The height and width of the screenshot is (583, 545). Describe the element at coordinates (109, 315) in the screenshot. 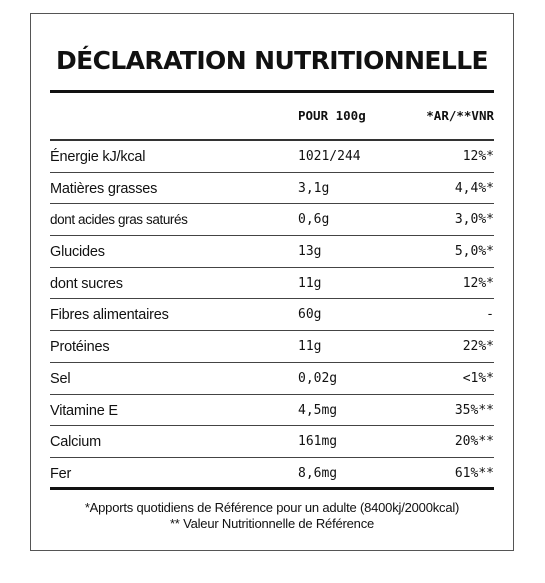

I see `nutrient-name: Fibres alimentaires` at that location.